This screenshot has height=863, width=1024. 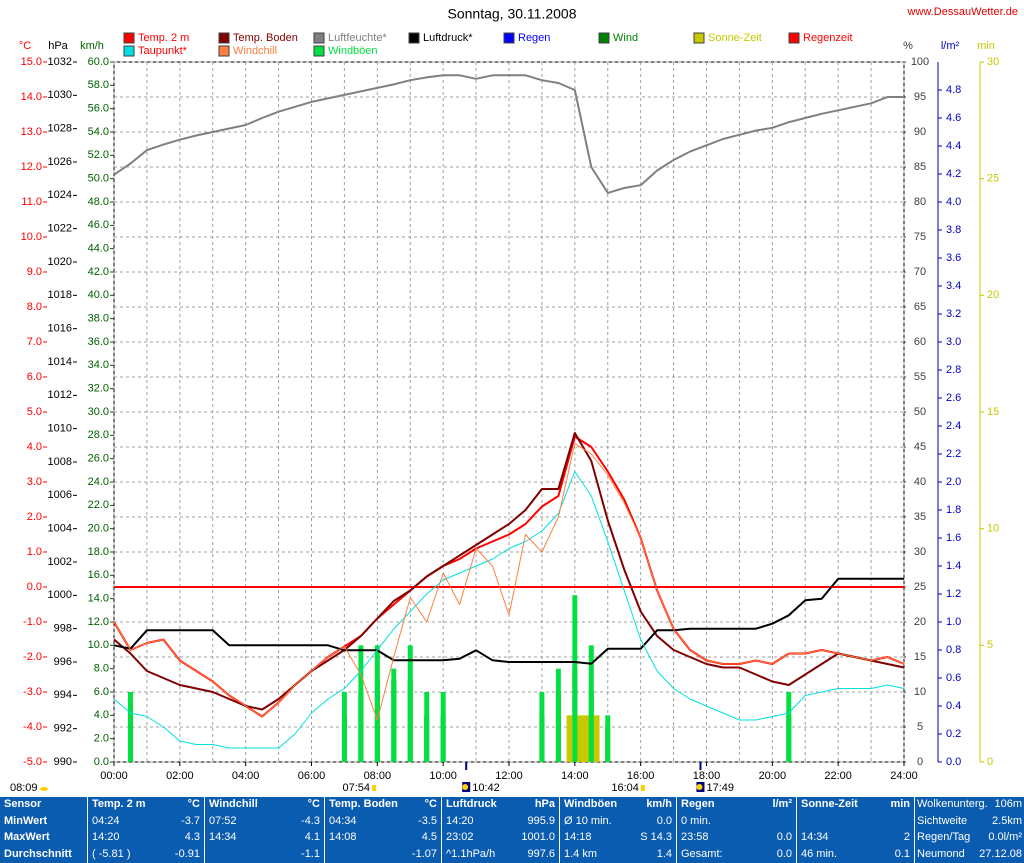 What do you see at coordinates (114, 776) in the screenshot?
I see `x-tick-label: 00:00` at bounding box center [114, 776].